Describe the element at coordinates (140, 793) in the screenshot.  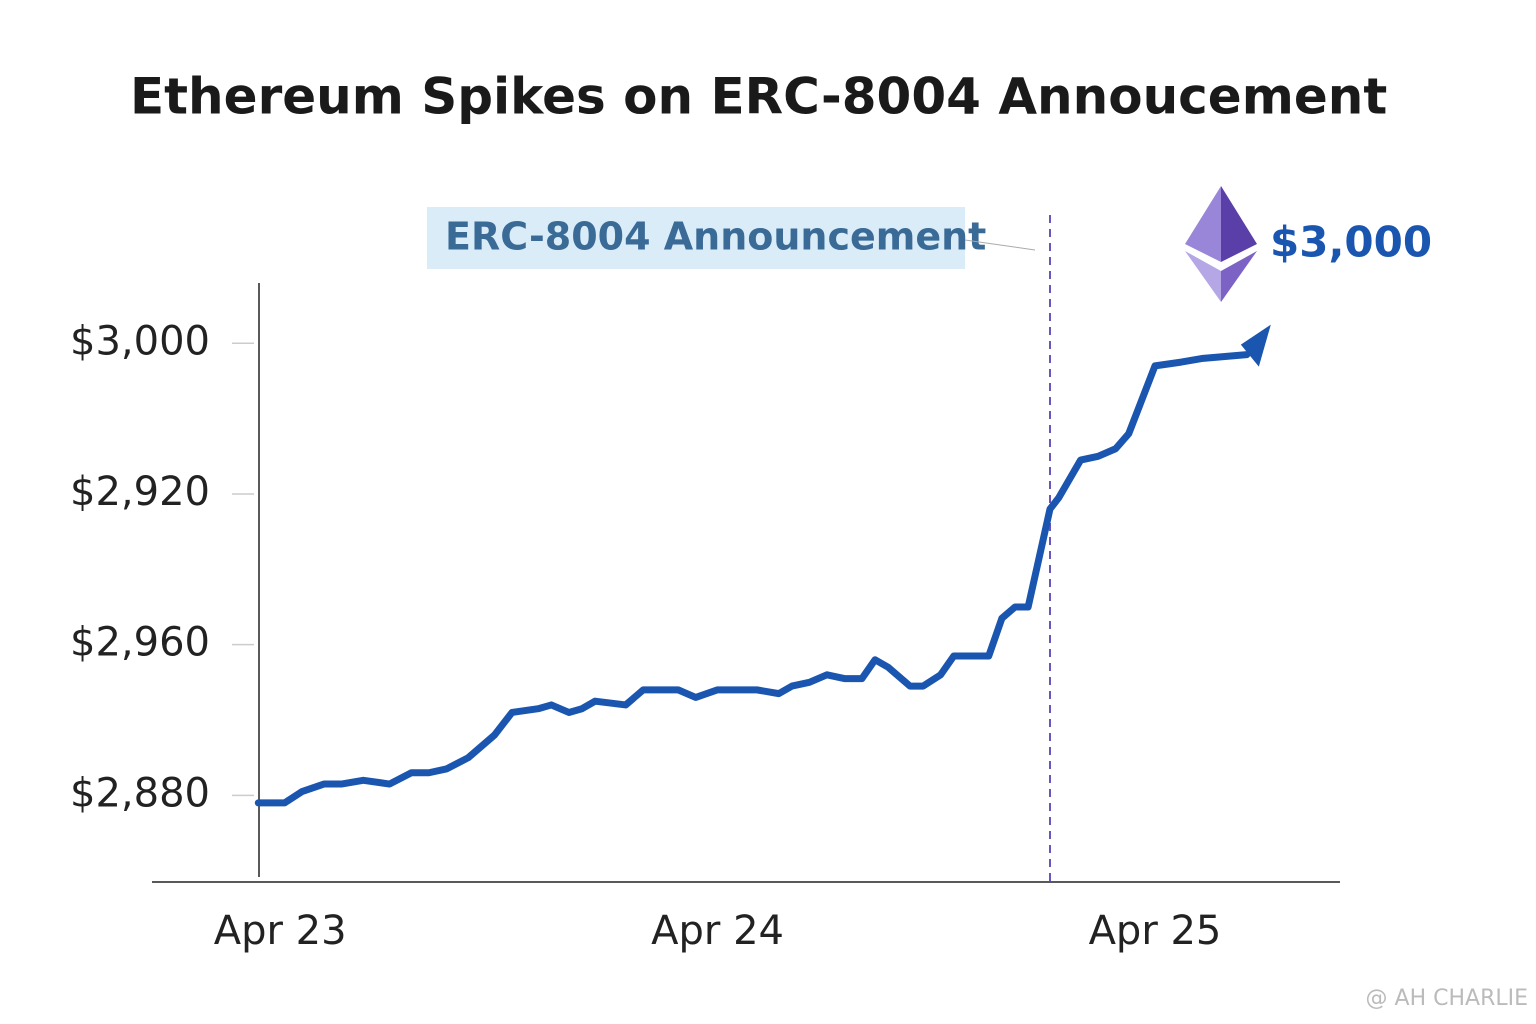
I see `y-tick-label: $2,880` at that location.